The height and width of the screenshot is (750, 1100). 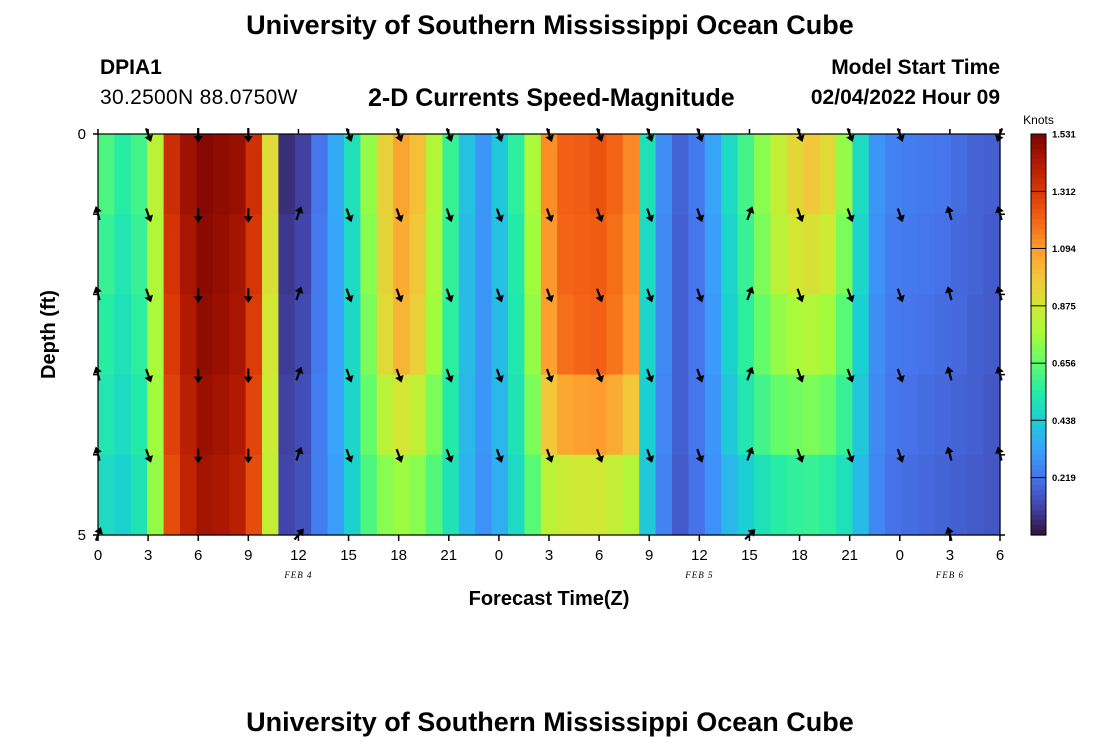 What do you see at coordinates (49, 334) in the screenshot?
I see `y-axis-label: Depth (ft)` at bounding box center [49, 334].